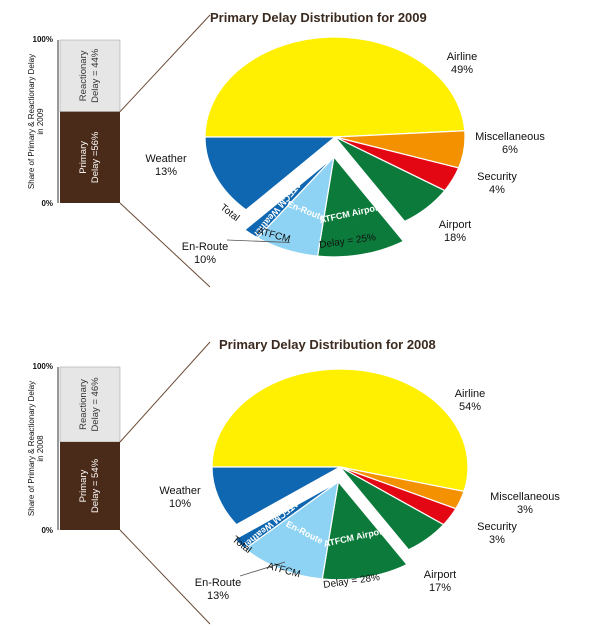 Image resolution: width=592 pixels, height=631 pixels. I want to click on label-security: Security 4%, so click(497, 183).